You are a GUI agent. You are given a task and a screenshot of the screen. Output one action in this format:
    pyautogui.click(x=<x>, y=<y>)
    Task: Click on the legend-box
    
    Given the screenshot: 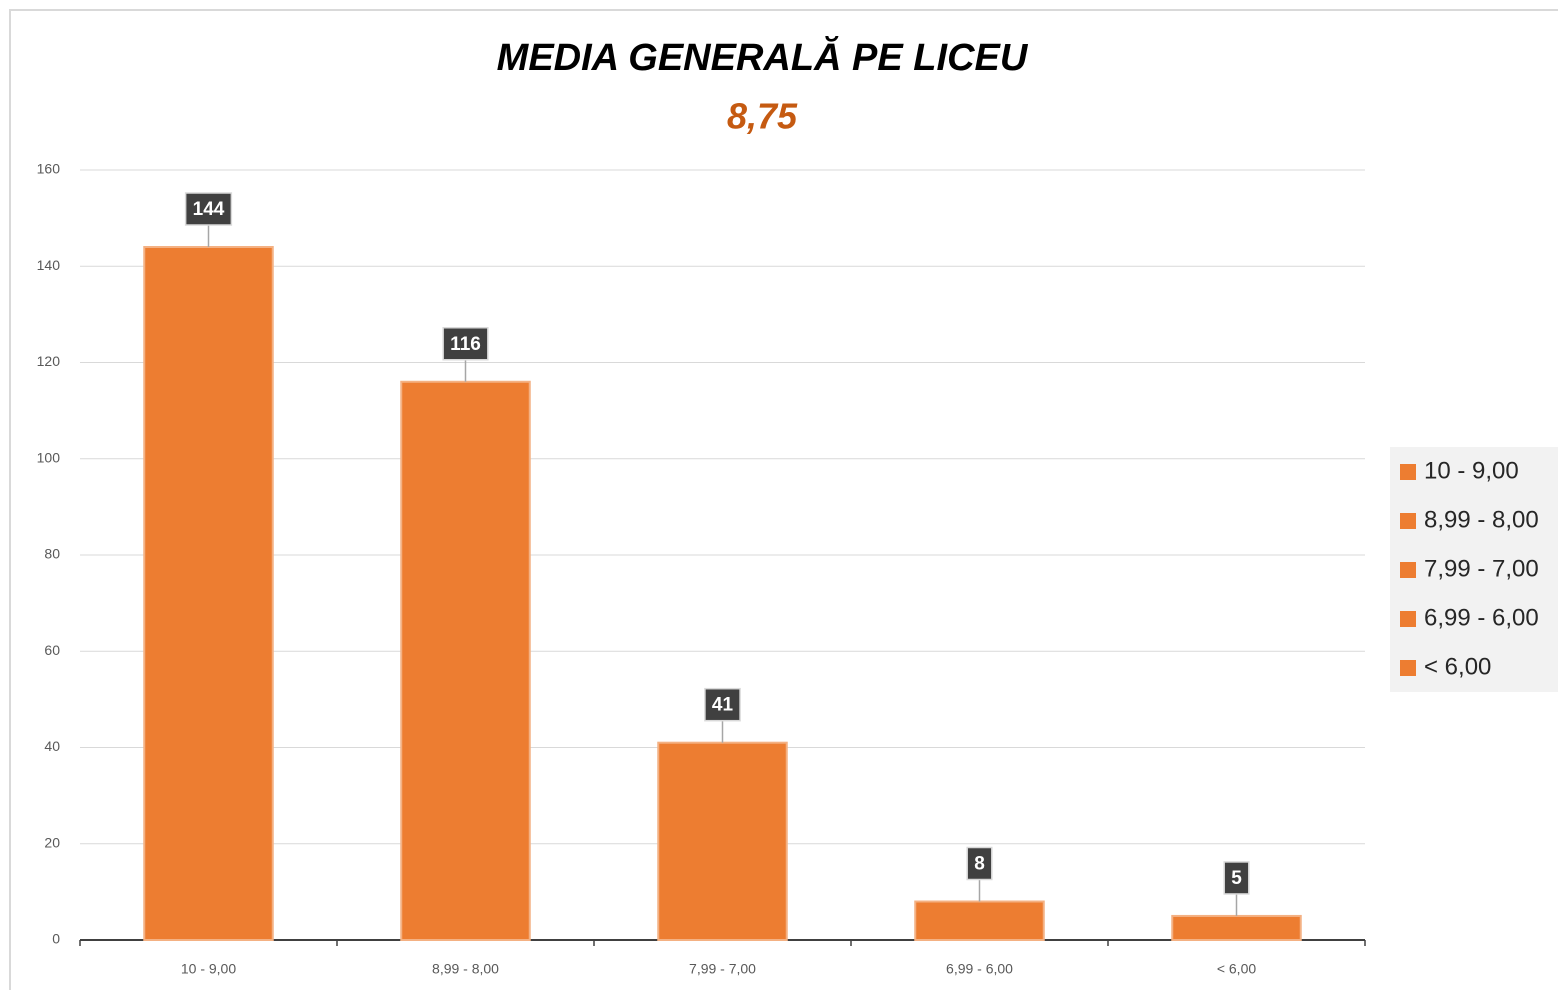 What is the action you would take?
    pyautogui.click(x=1474, y=569)
    